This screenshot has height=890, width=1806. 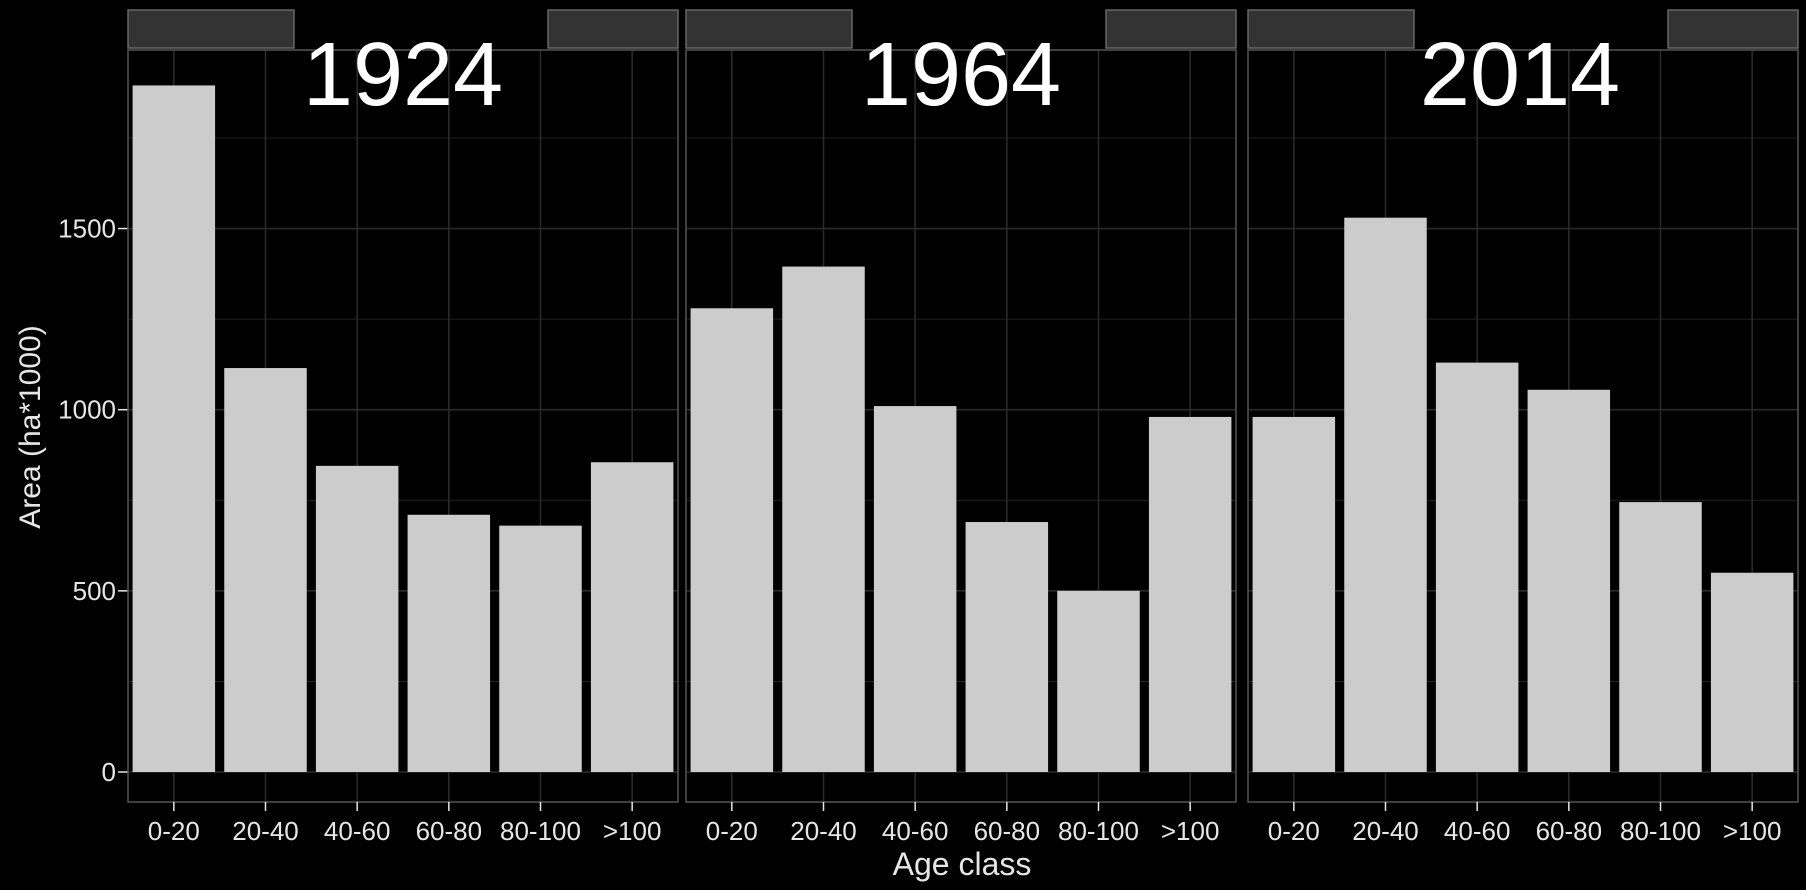 What do you see at coordinates (30, 426) in the screenshot?
I see `y-axis-label: Area (ha*1000)` at bounding box center [30, 426].